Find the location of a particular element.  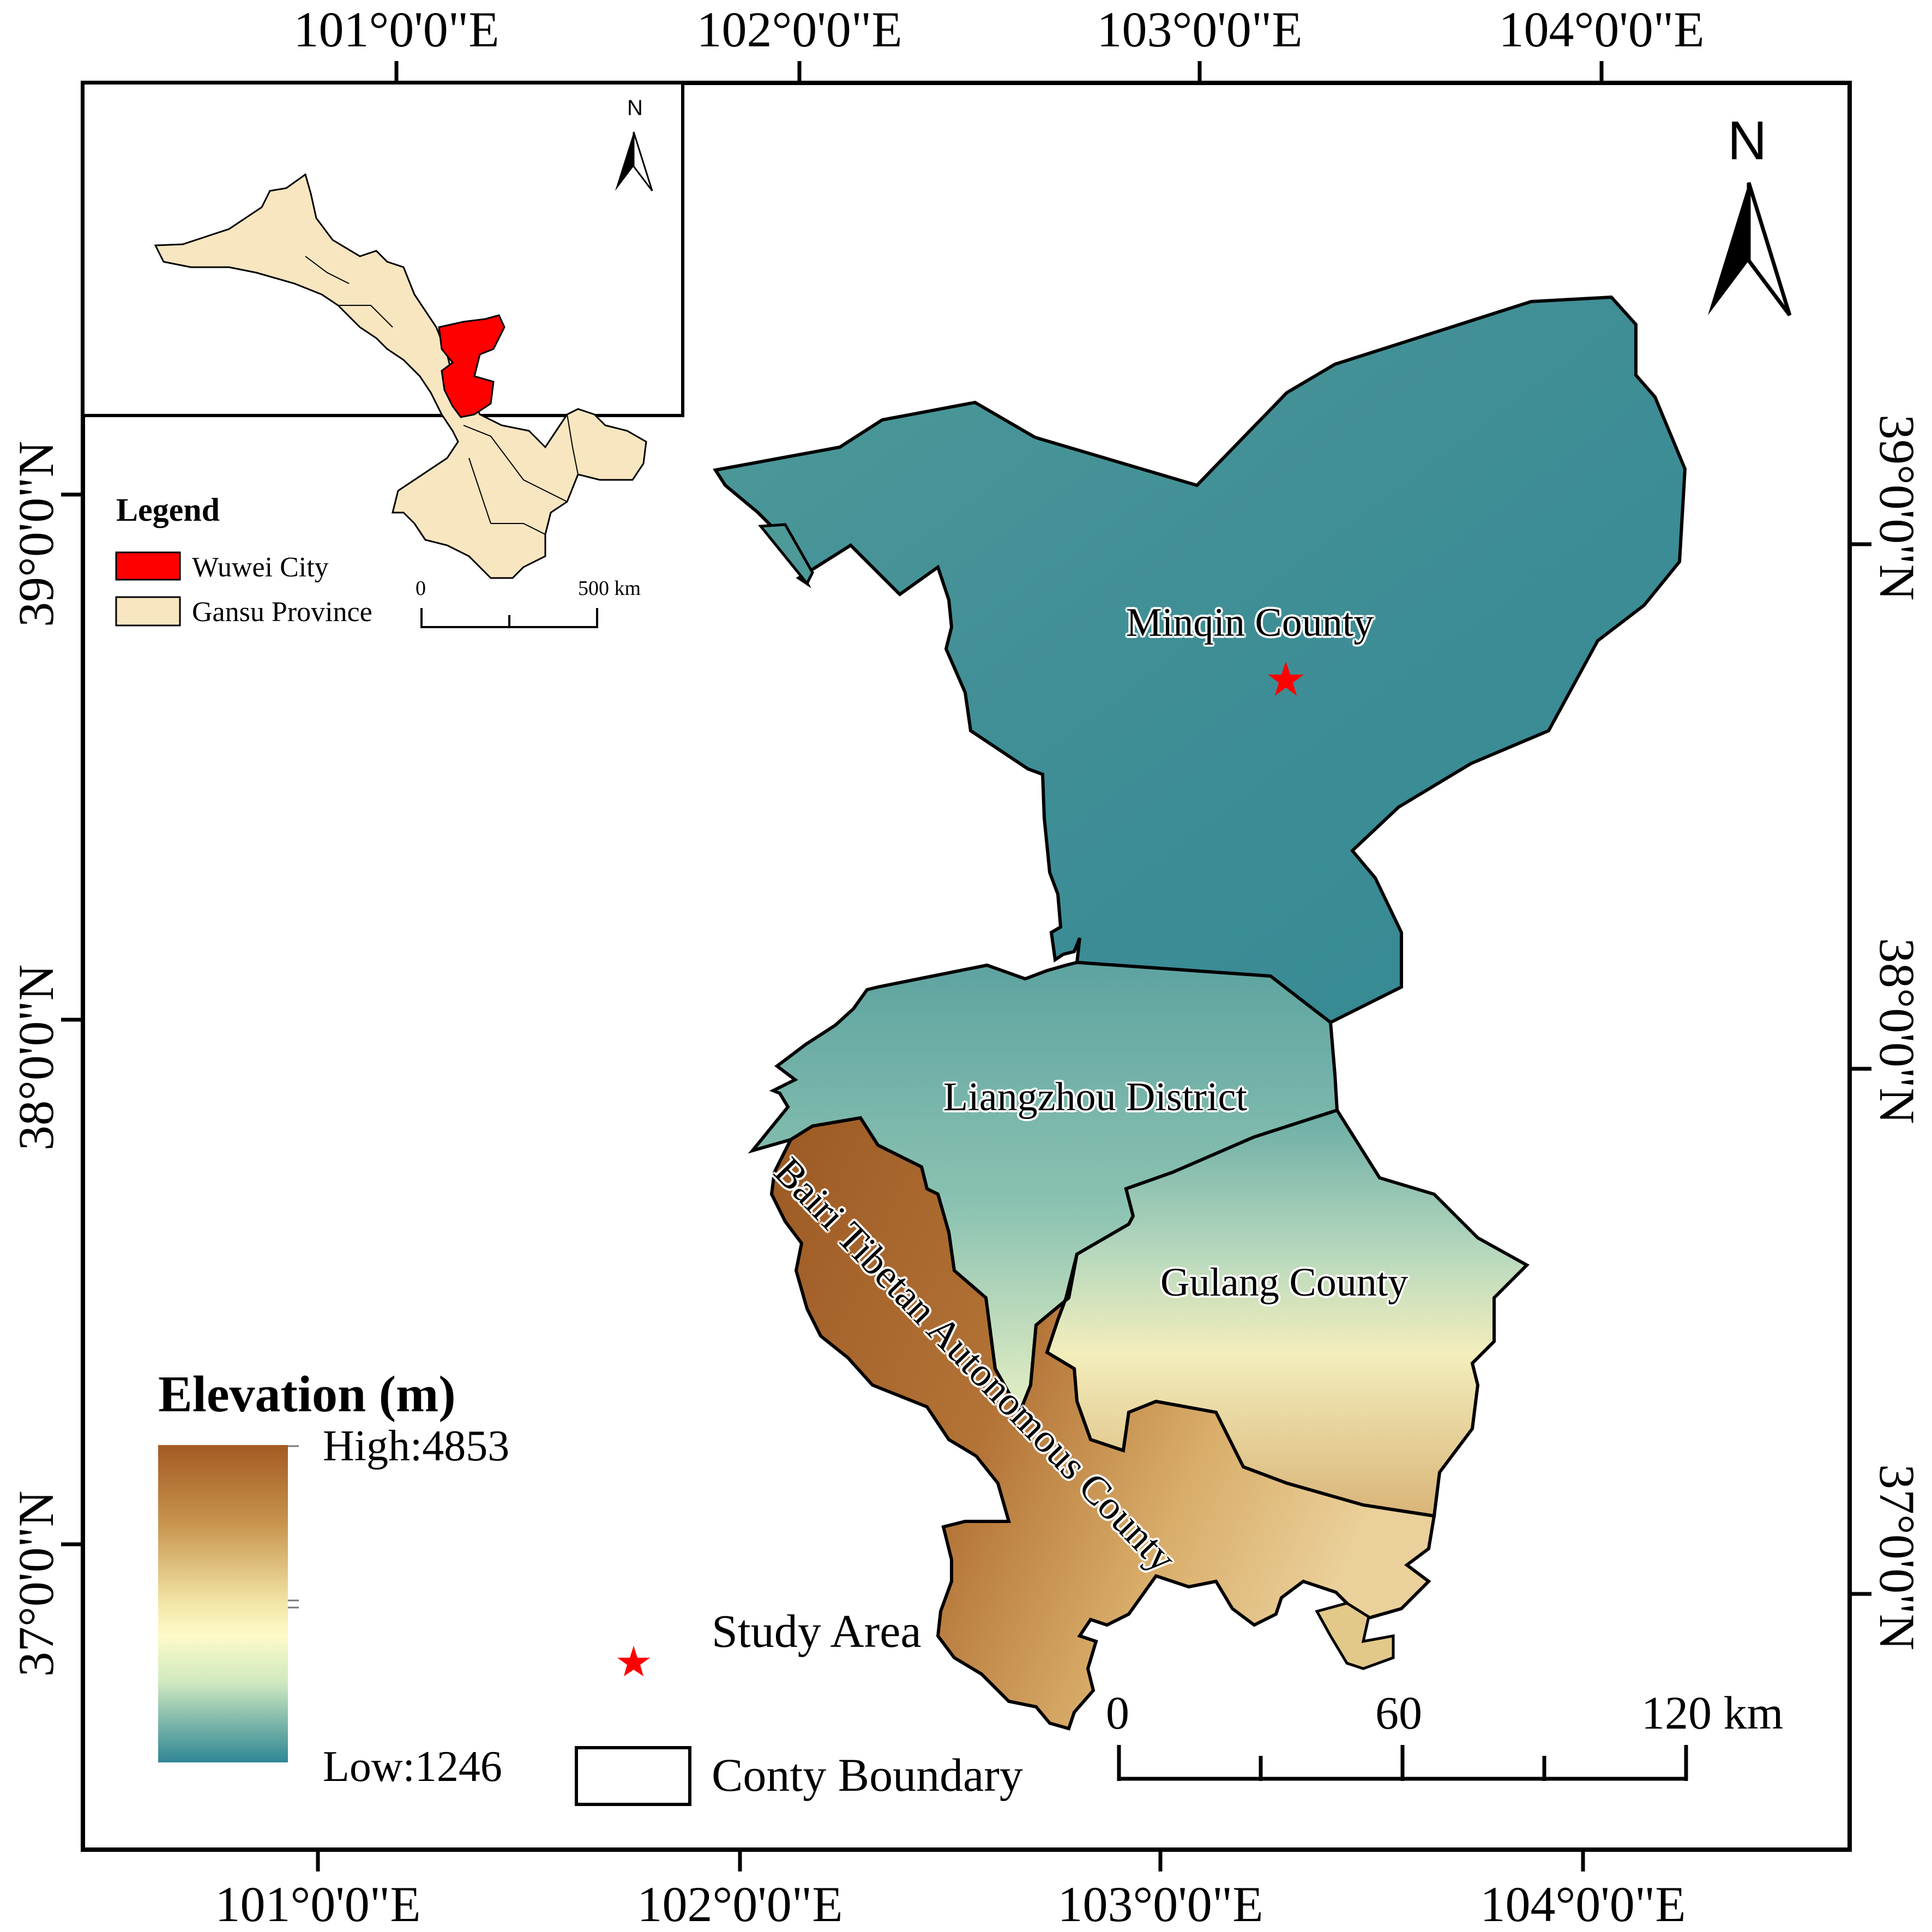

gansu-prefecture-lines is located at coordinates (442, 395).